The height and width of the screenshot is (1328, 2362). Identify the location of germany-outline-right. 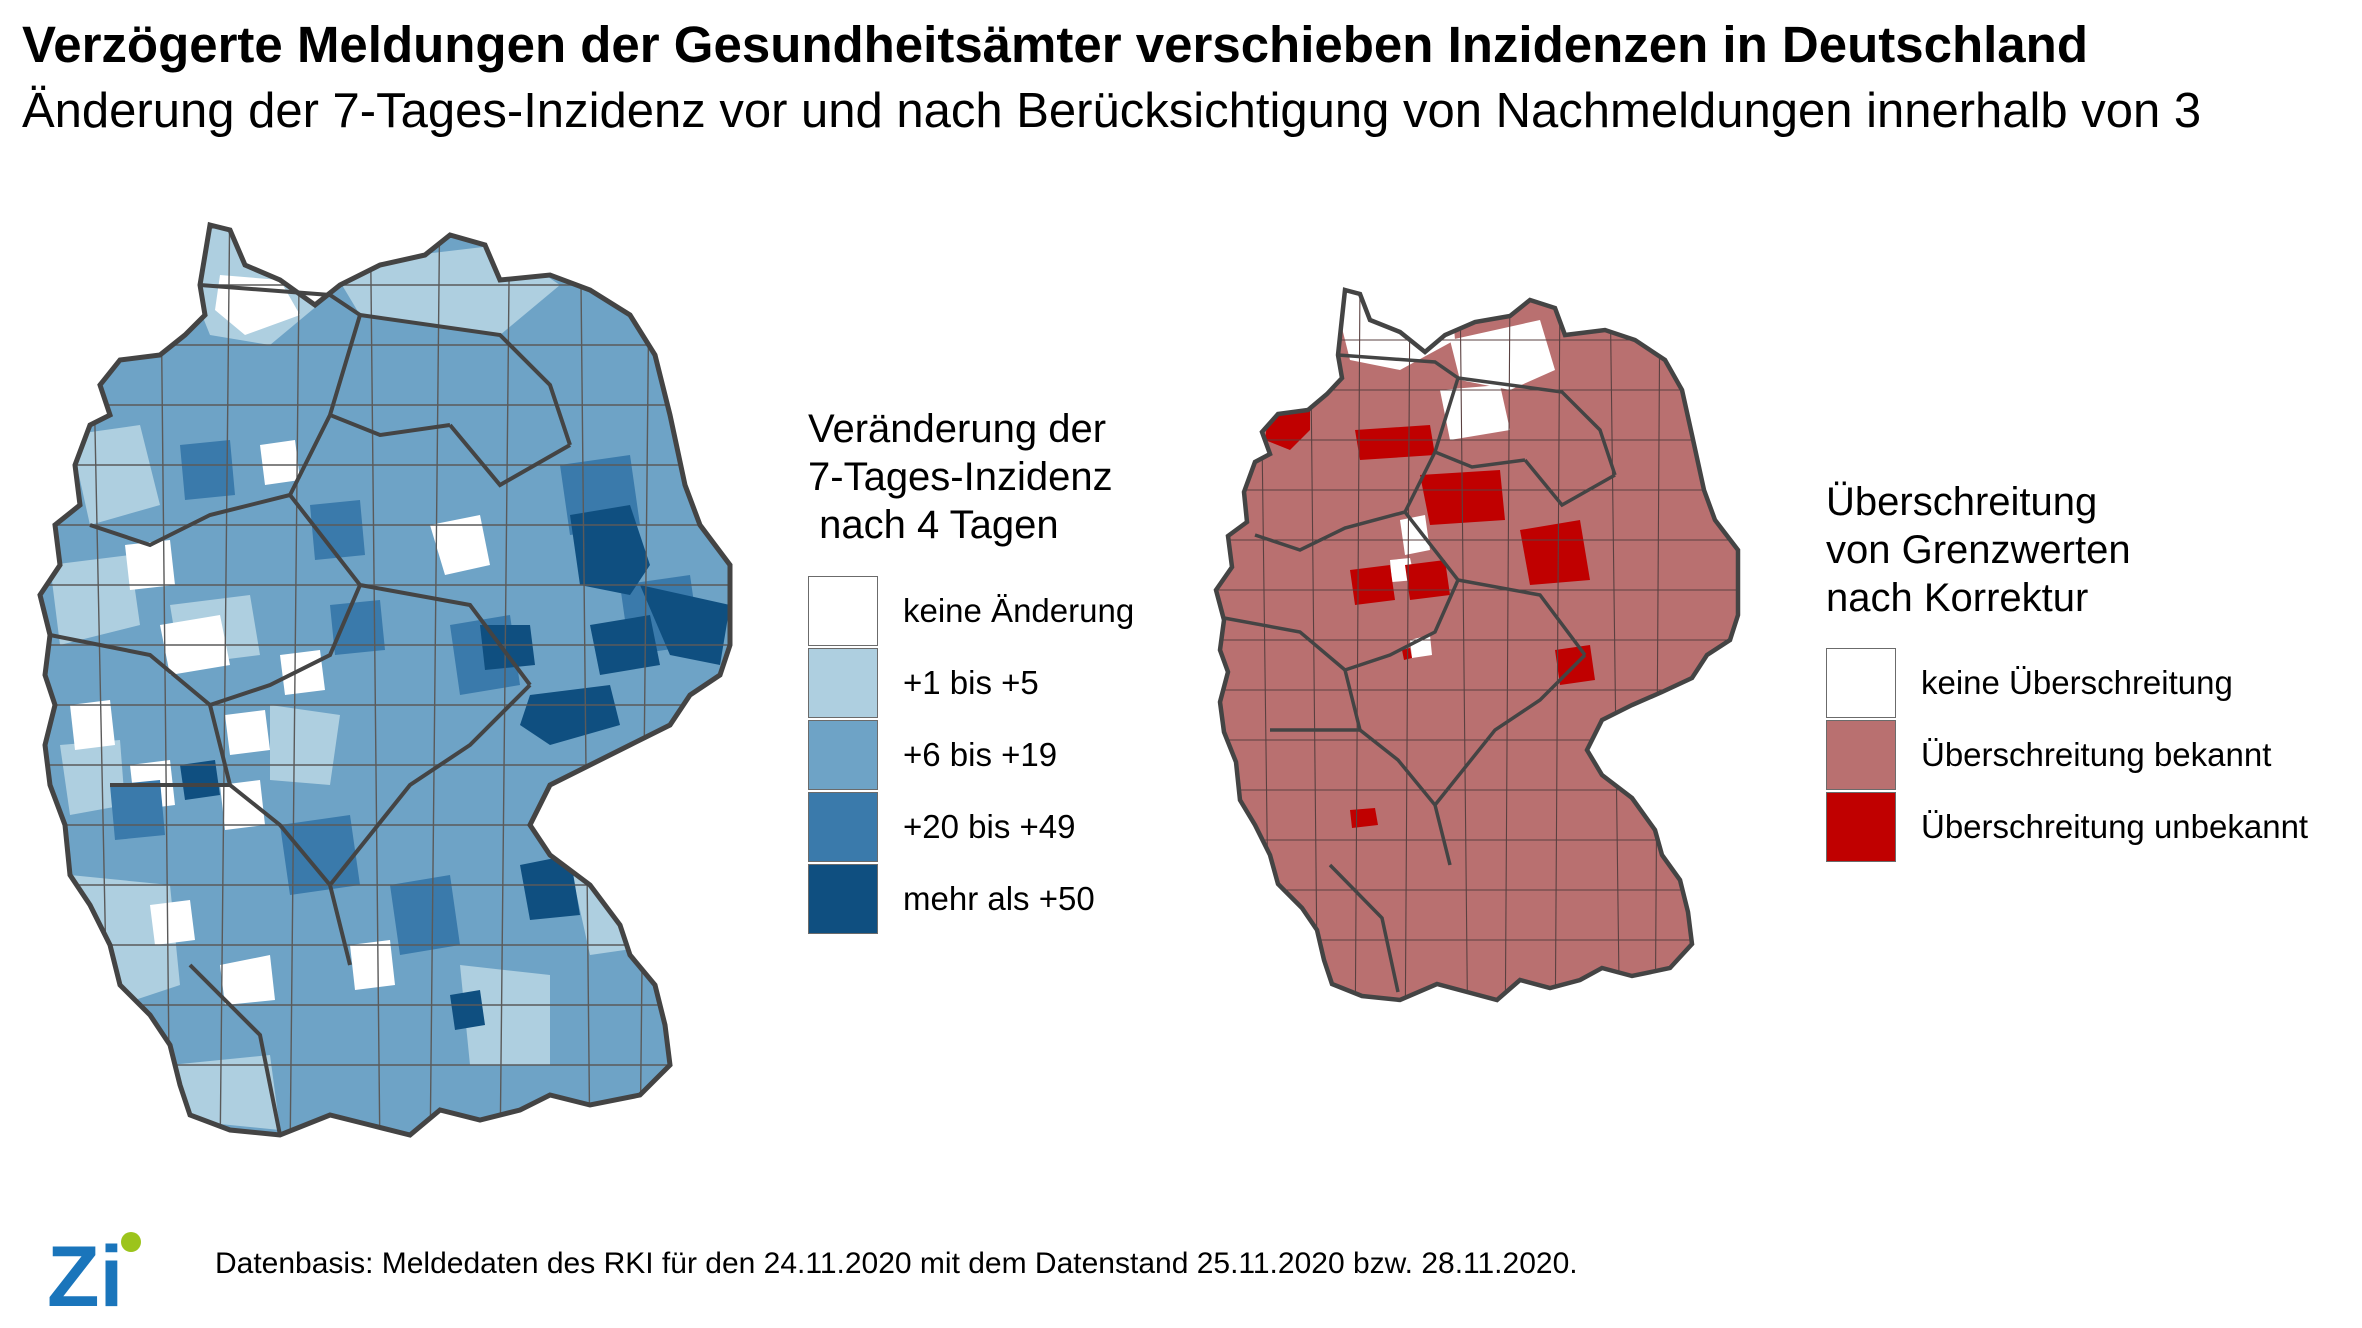
(1477, 645).